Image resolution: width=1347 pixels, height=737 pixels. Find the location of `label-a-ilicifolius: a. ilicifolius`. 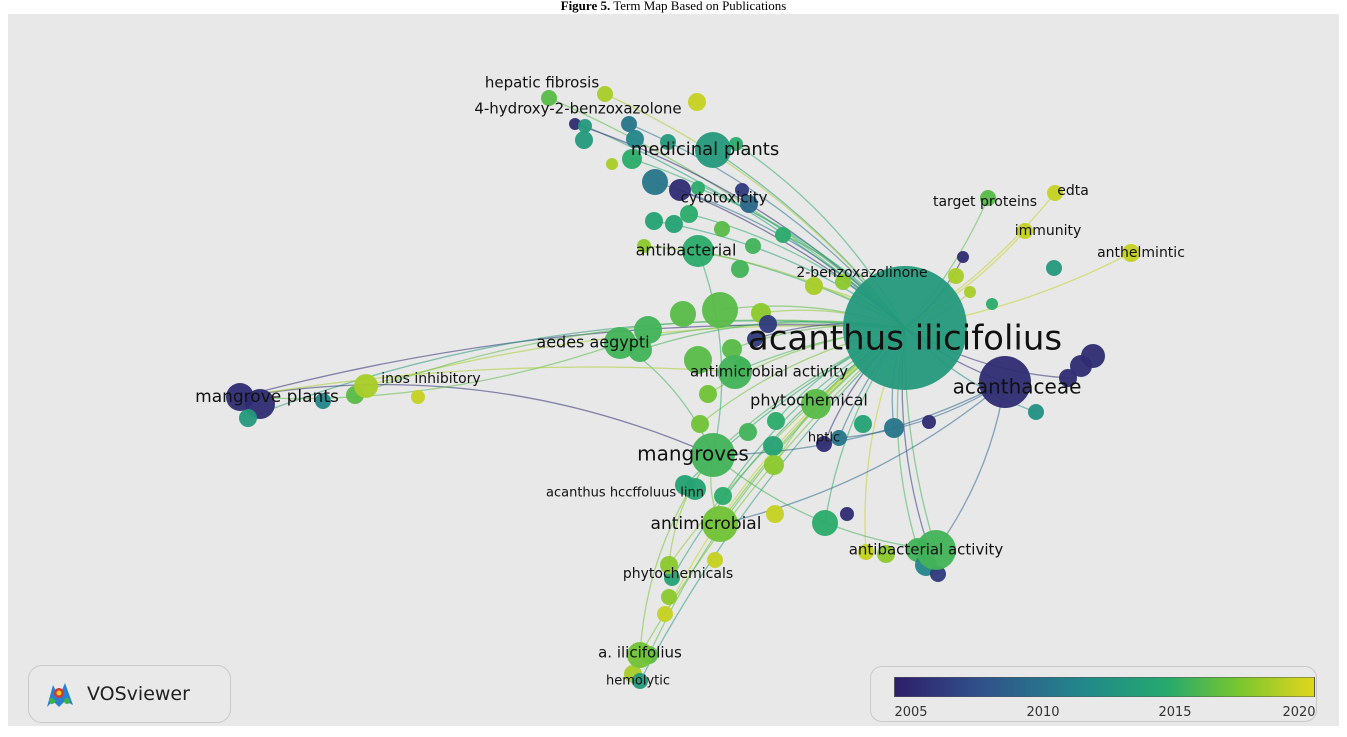

label-a-ilicifolius: a. ilicifolius is located at coordinates (640, 653).